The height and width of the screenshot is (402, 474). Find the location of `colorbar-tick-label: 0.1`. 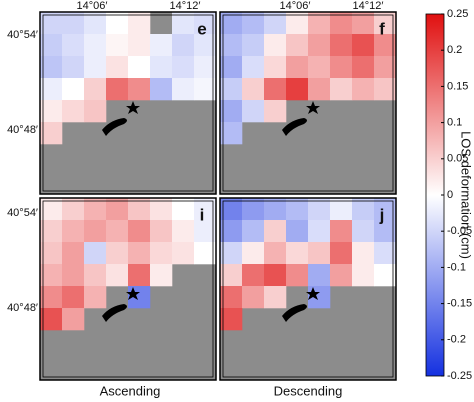

colorbar-tick-label: 0.1 is located at coordinates (454, 123).